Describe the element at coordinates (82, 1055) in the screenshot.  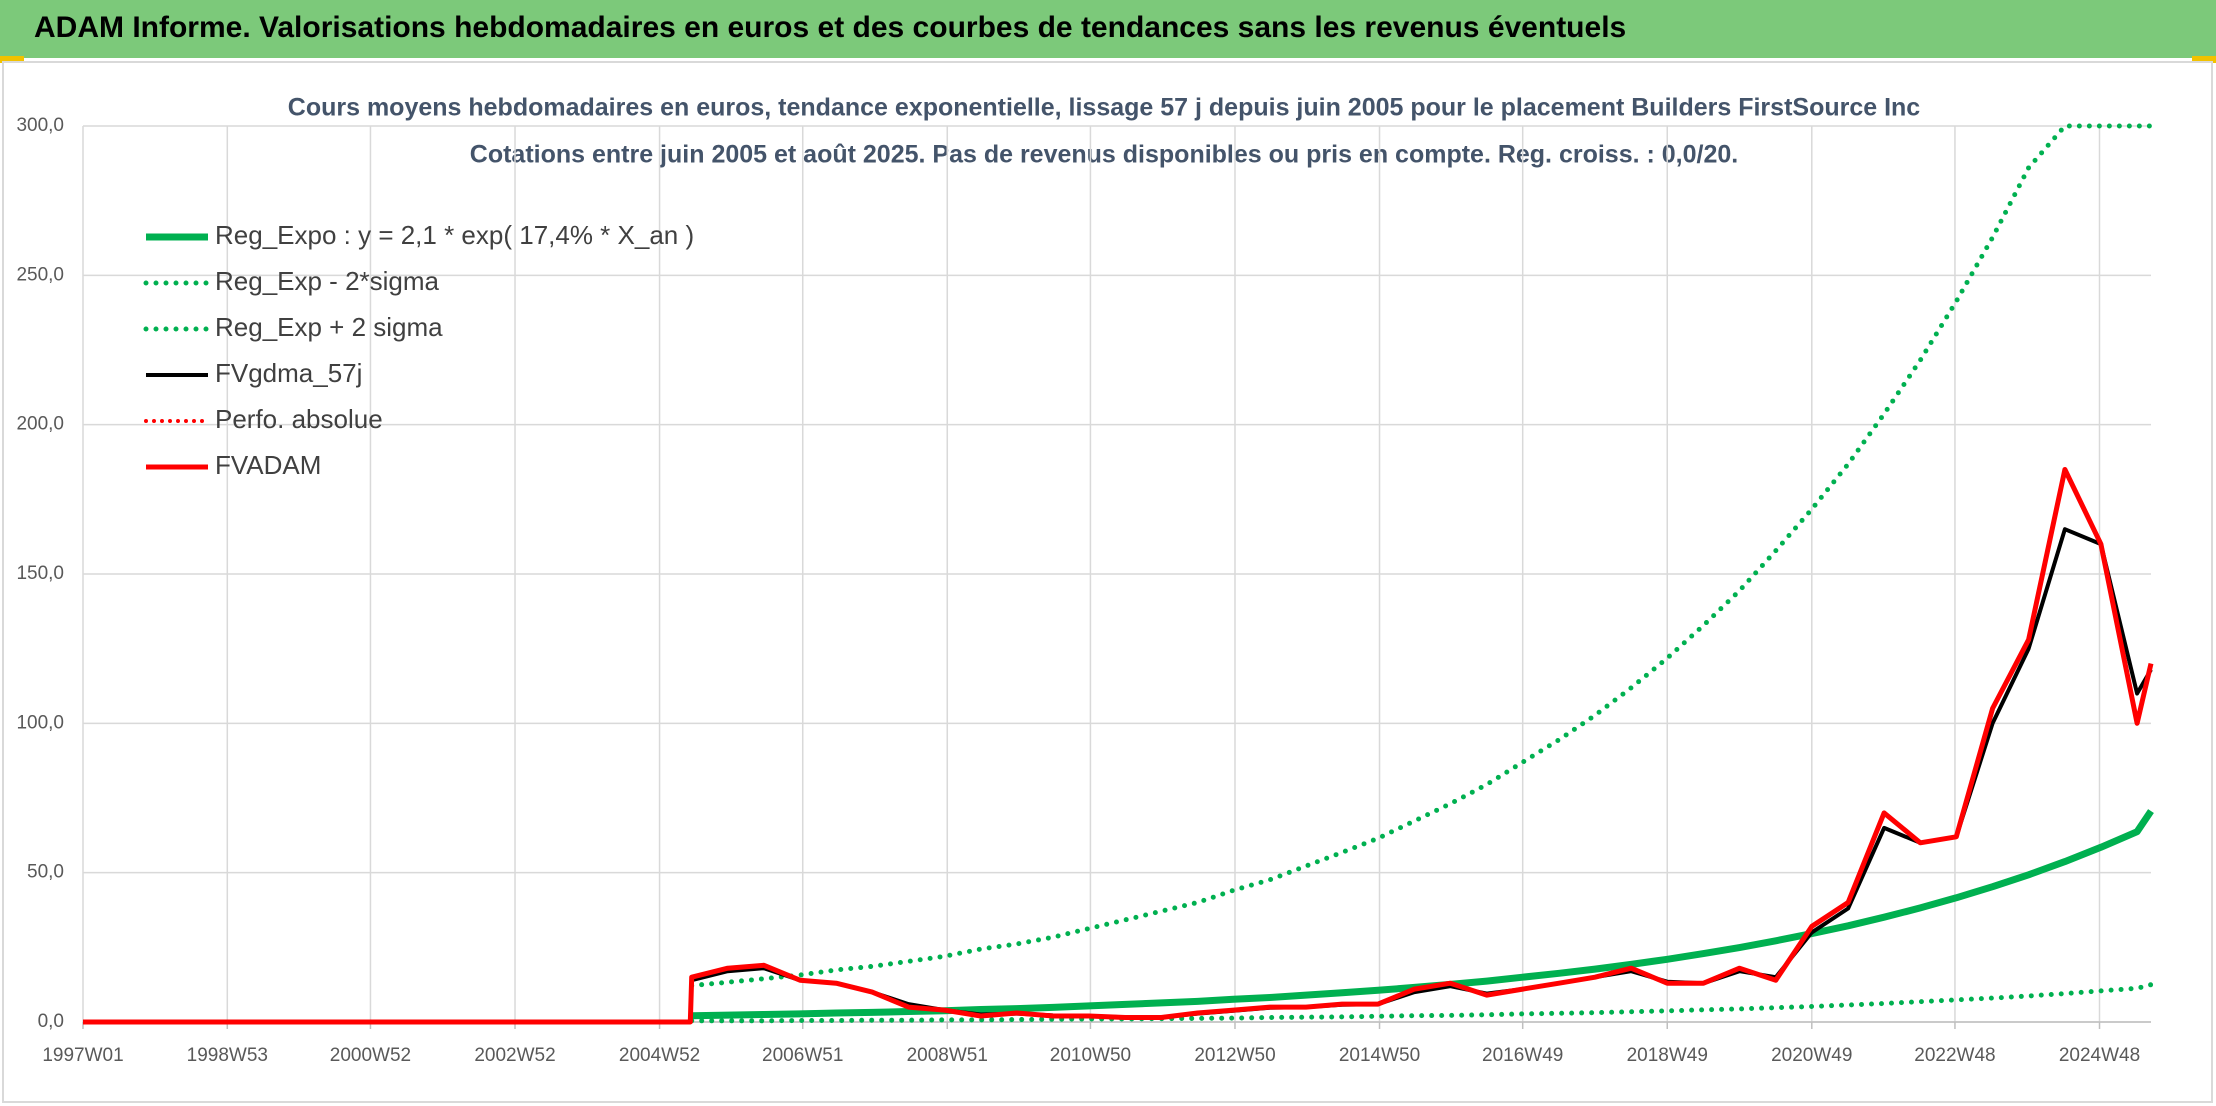
I see `x-tick-label: 1997W01` at that location.